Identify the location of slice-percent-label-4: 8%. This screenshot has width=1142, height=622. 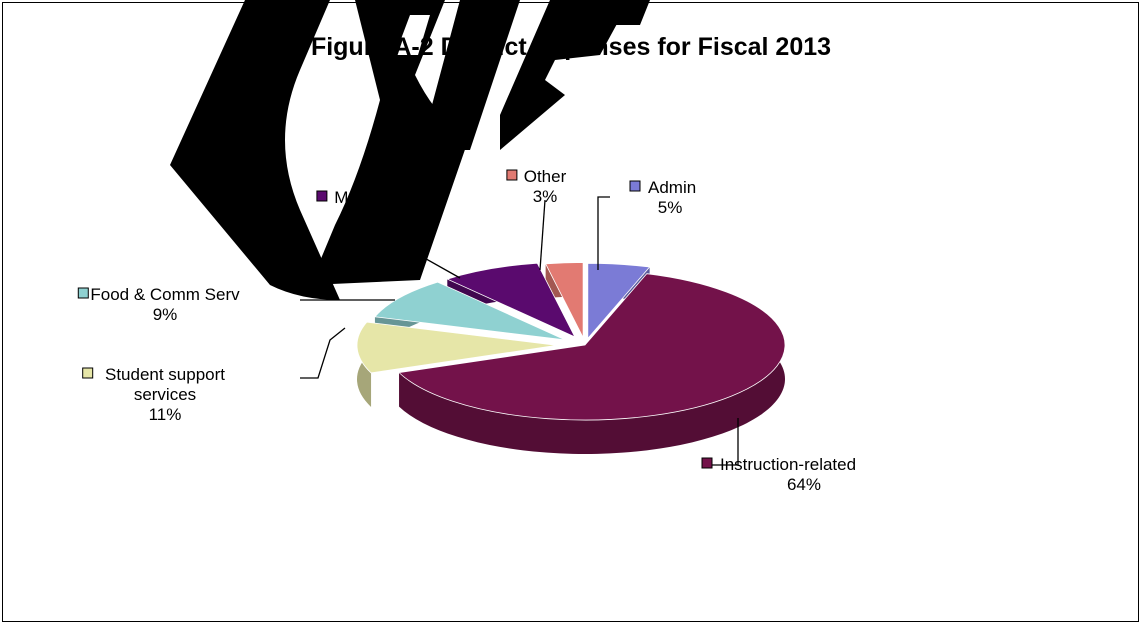
(355, 217).